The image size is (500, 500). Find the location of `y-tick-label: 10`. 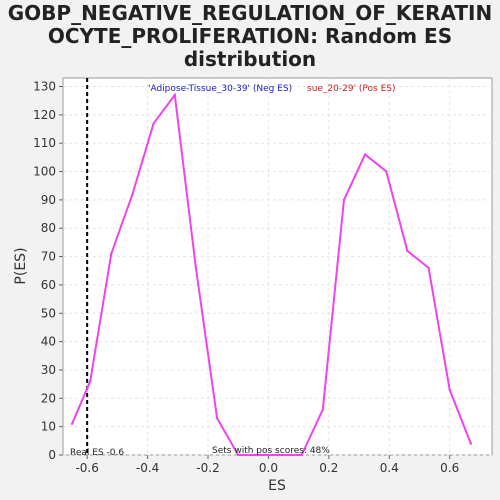

y-tick-label: 10 is located at coordinates (48, 427).